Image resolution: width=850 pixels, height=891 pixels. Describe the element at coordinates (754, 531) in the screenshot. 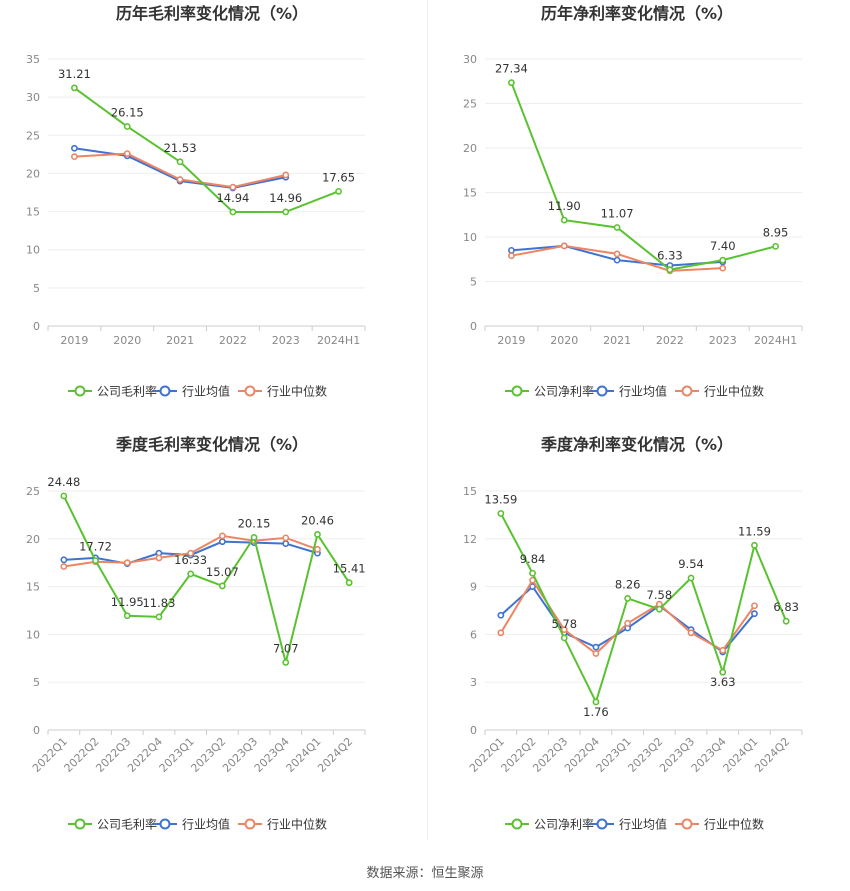

I see `data-label: 11.59` at that location.